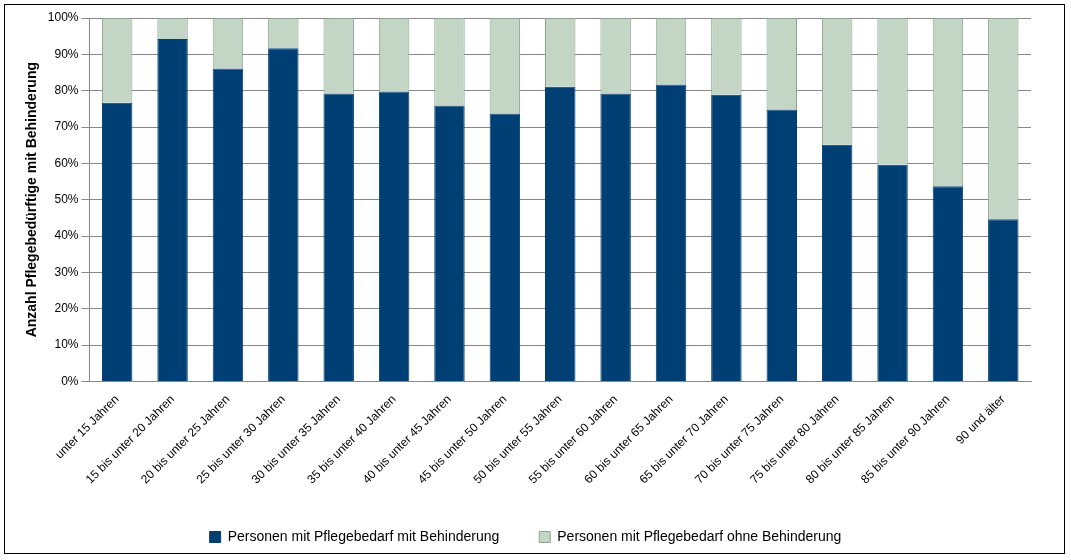 This screenshot has width=1071, height=560. What do you see at coordinates (63, 17) in the screenshot?
I see `y-tick-label: 100%` at bounding box center [63, 17].